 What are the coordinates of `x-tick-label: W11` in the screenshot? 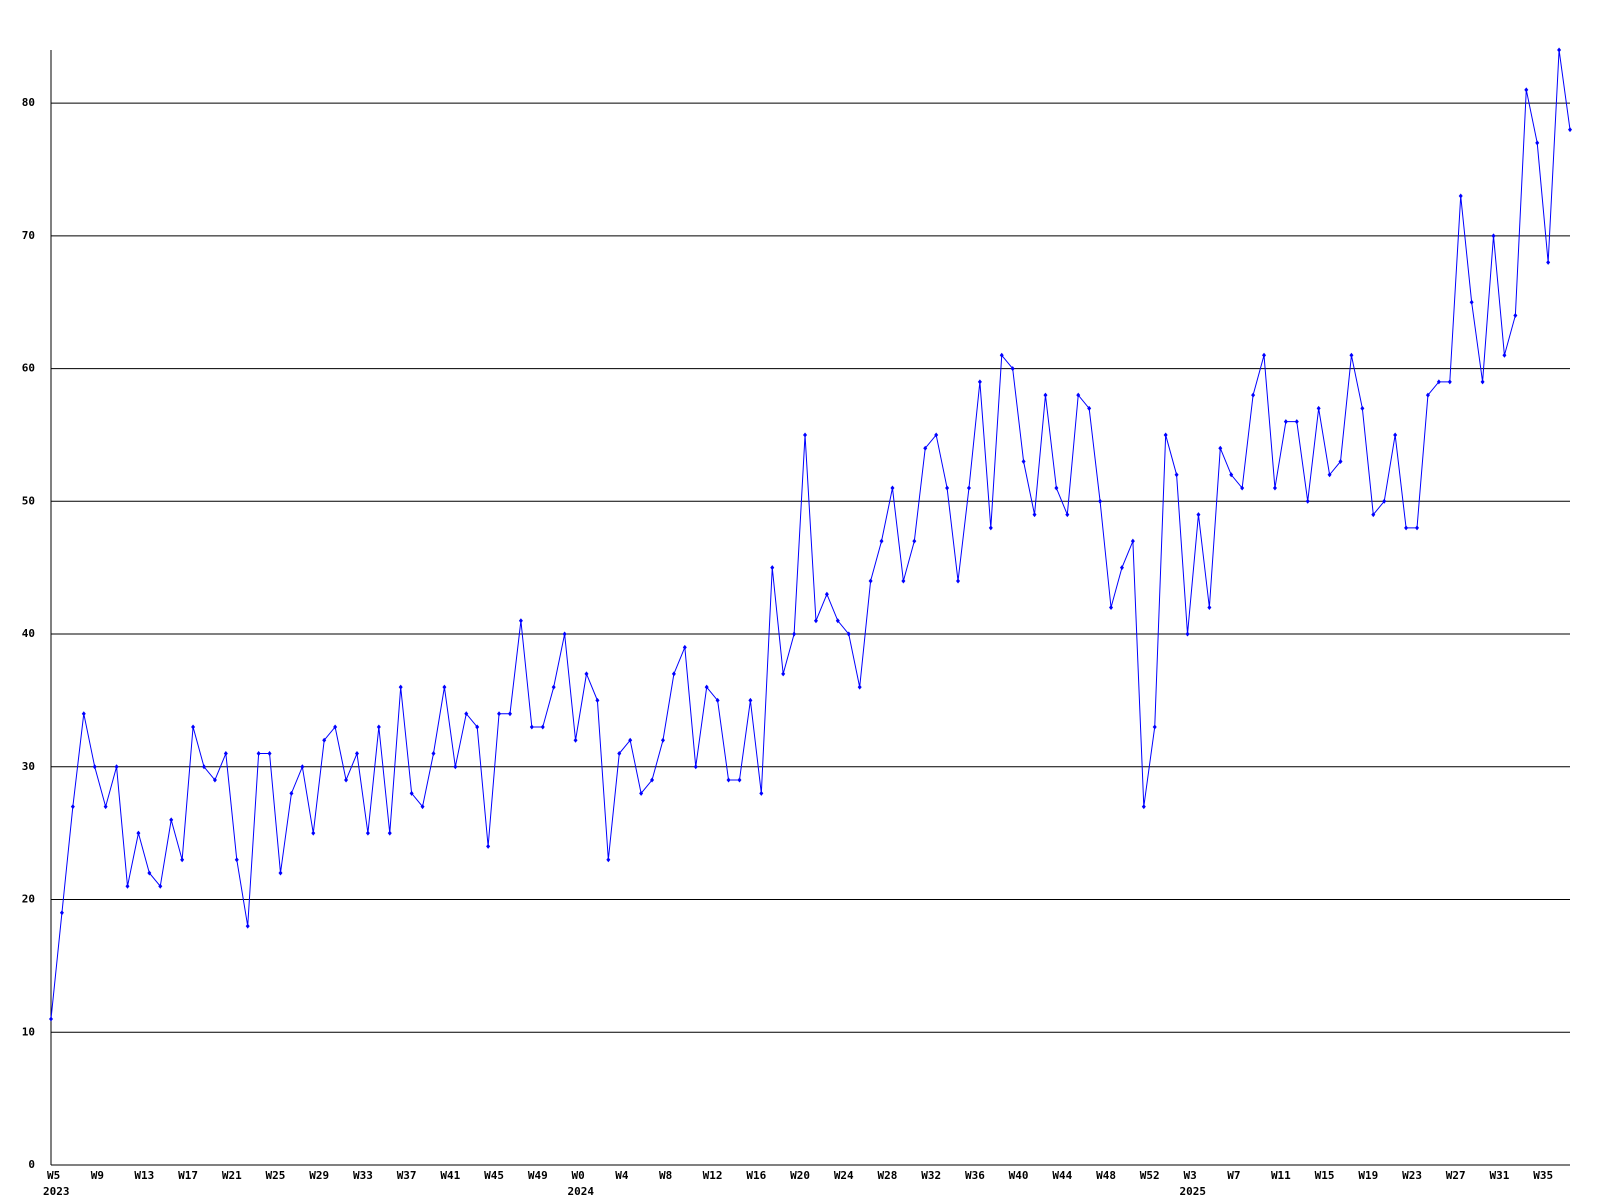 It's located at (1281, 1175).